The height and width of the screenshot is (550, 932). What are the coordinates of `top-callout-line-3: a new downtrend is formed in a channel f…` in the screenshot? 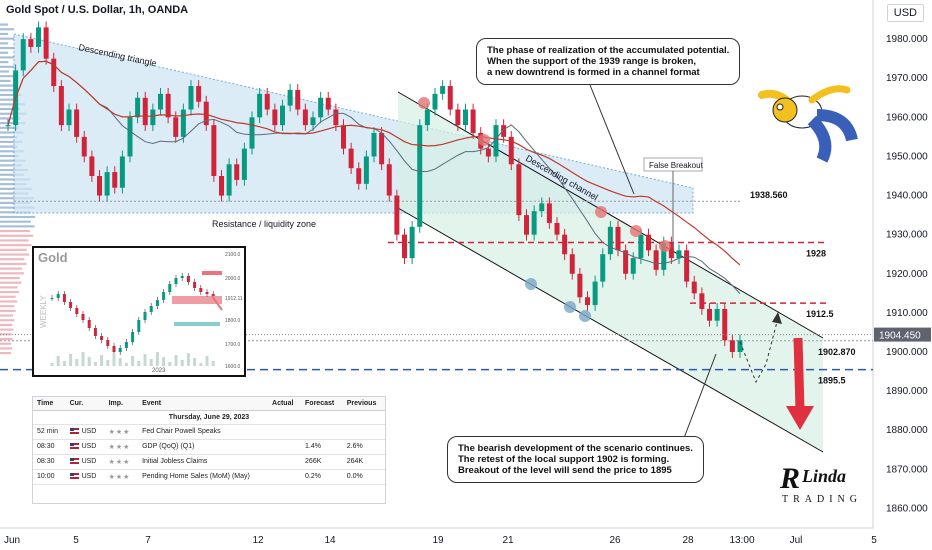 It's located at (593, 72).